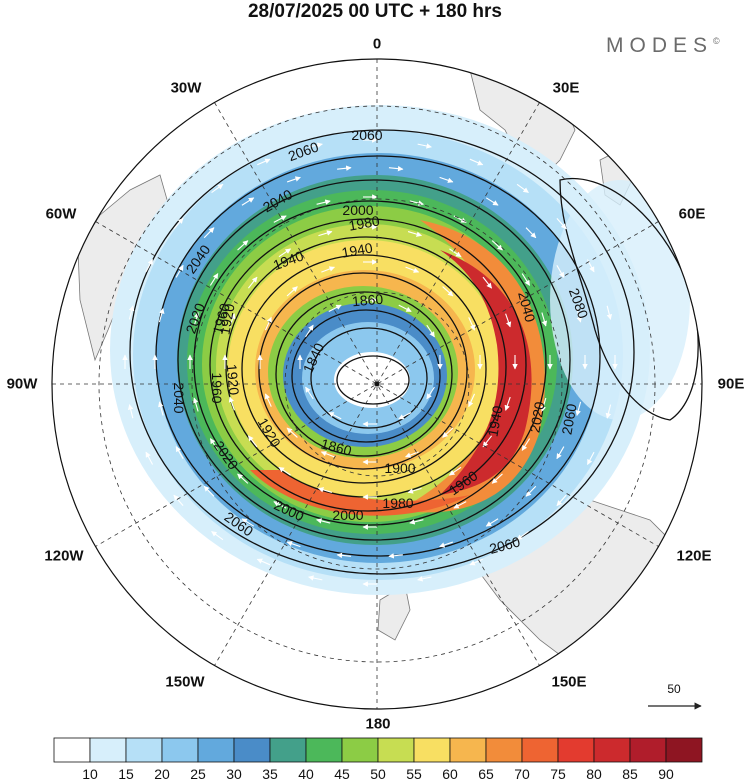 Image resolution: width=750 pixels, height=782 pixels. I want to click on brand-name: MODES, so click(660, 45).